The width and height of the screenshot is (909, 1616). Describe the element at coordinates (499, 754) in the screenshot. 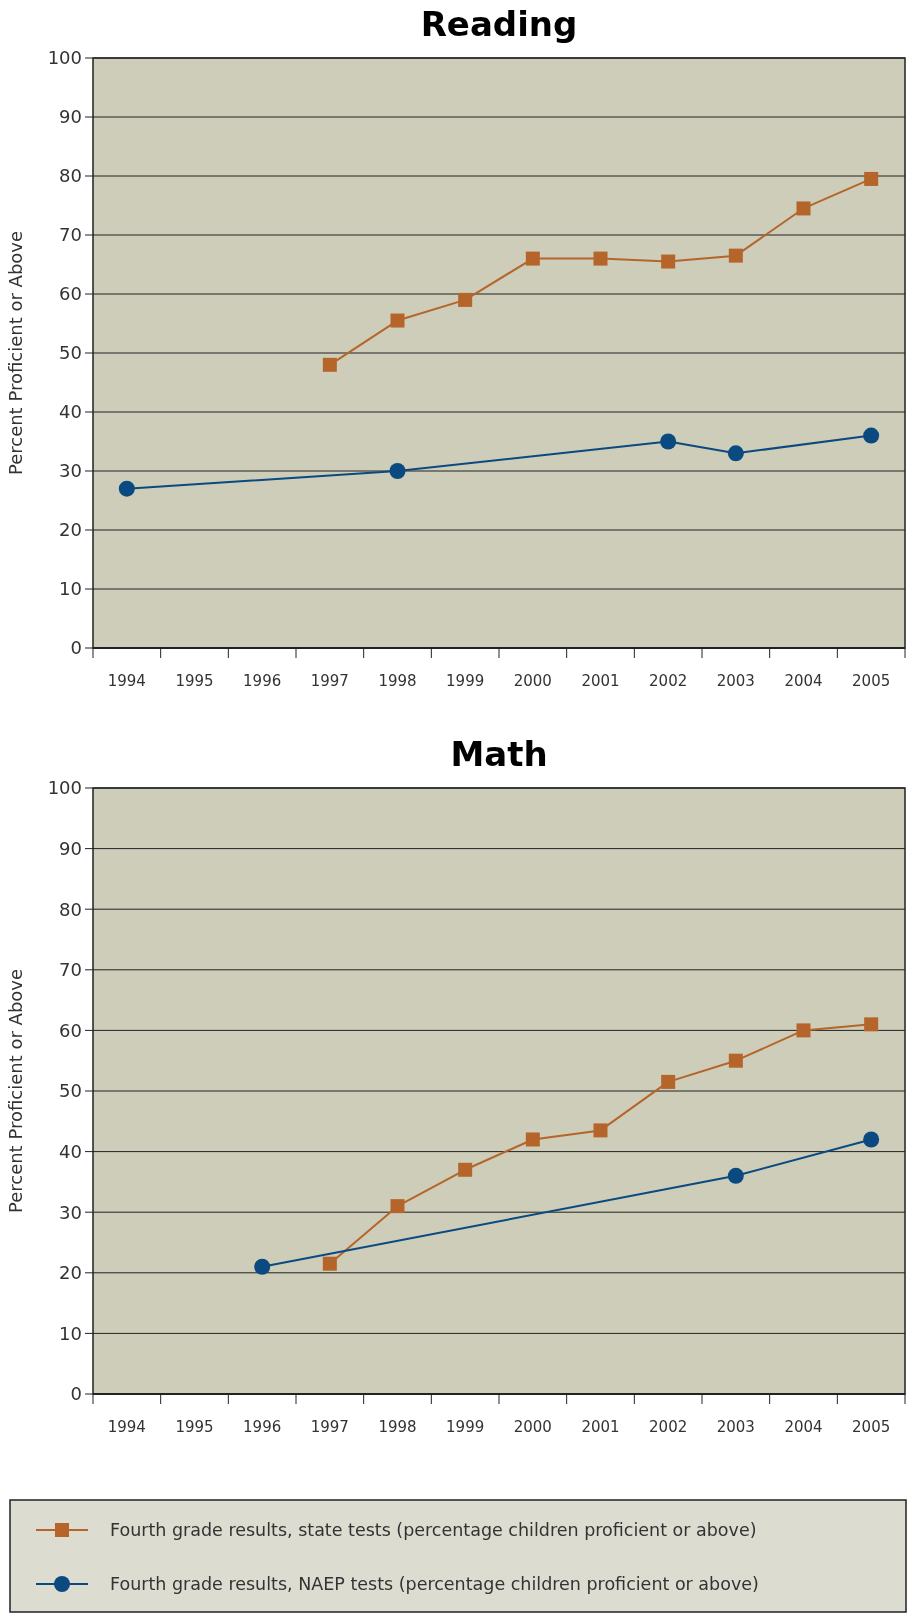

I see `chart-title: Math` at that location.